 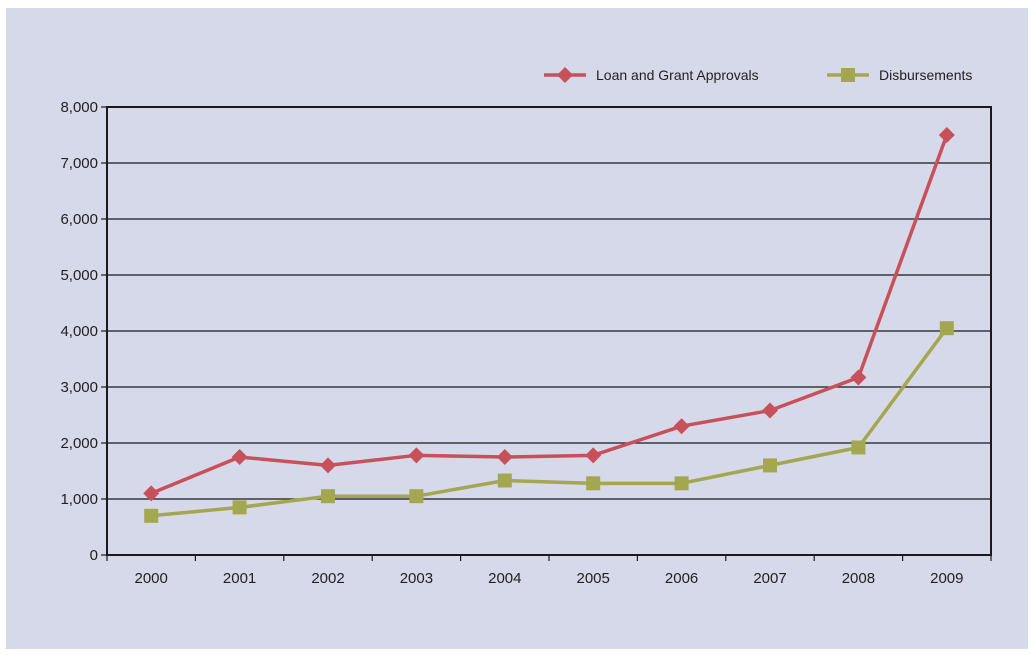 What do you see at coordinates (79, 219) in the screenshot?
I see `y-tick-label: 6,000` at bounding box center [79, 219].